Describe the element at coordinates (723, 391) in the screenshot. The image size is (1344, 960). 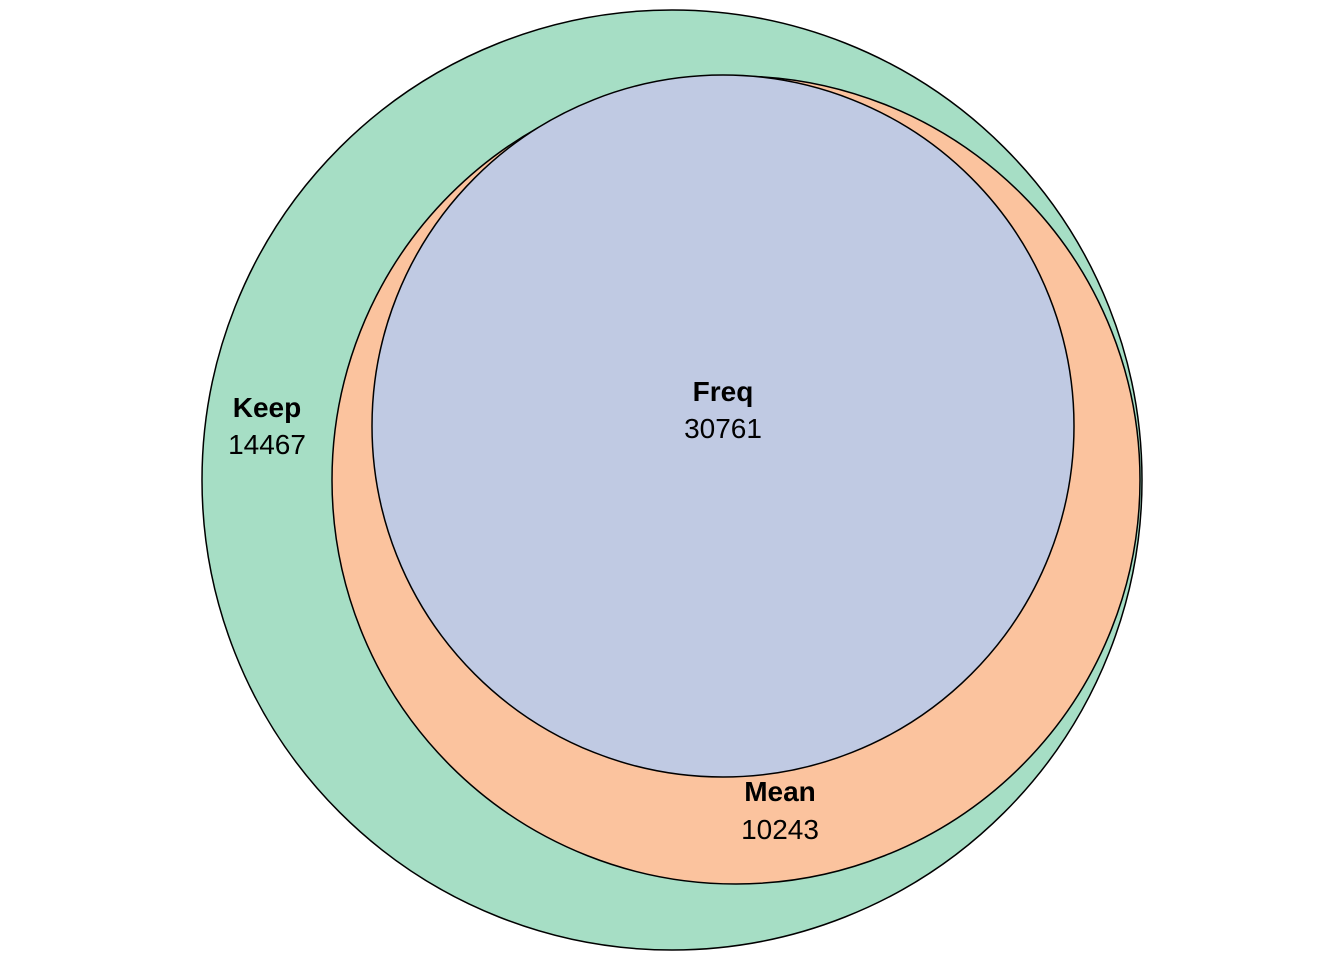
I see `freq-set-label: Freq` at that location.